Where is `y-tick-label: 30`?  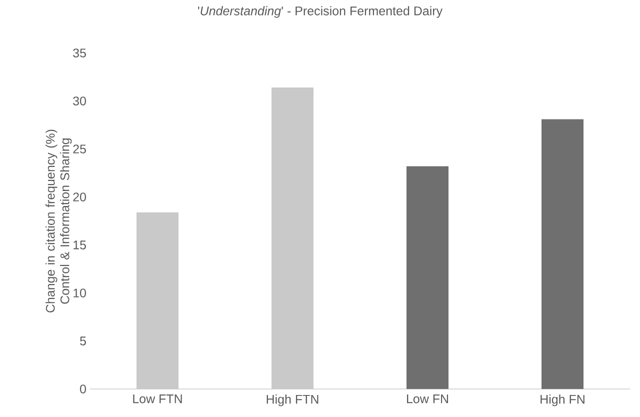 y-tick-label: 30 is located at coordinates (79, 101).